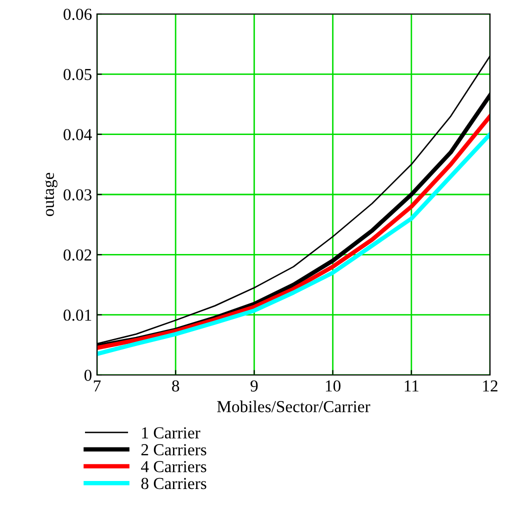 The height and width of the screenshot is (532, 505). I want to click on x-tick-label: 8, so click(176, 386).